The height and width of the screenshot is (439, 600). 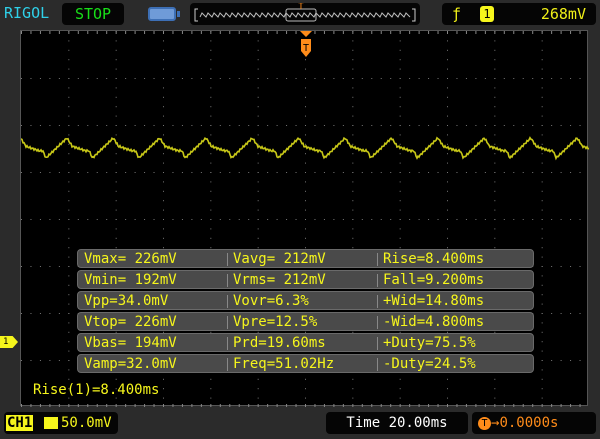 I want to click on channel1-offset-marker: 1, so click(x=9, y=342).